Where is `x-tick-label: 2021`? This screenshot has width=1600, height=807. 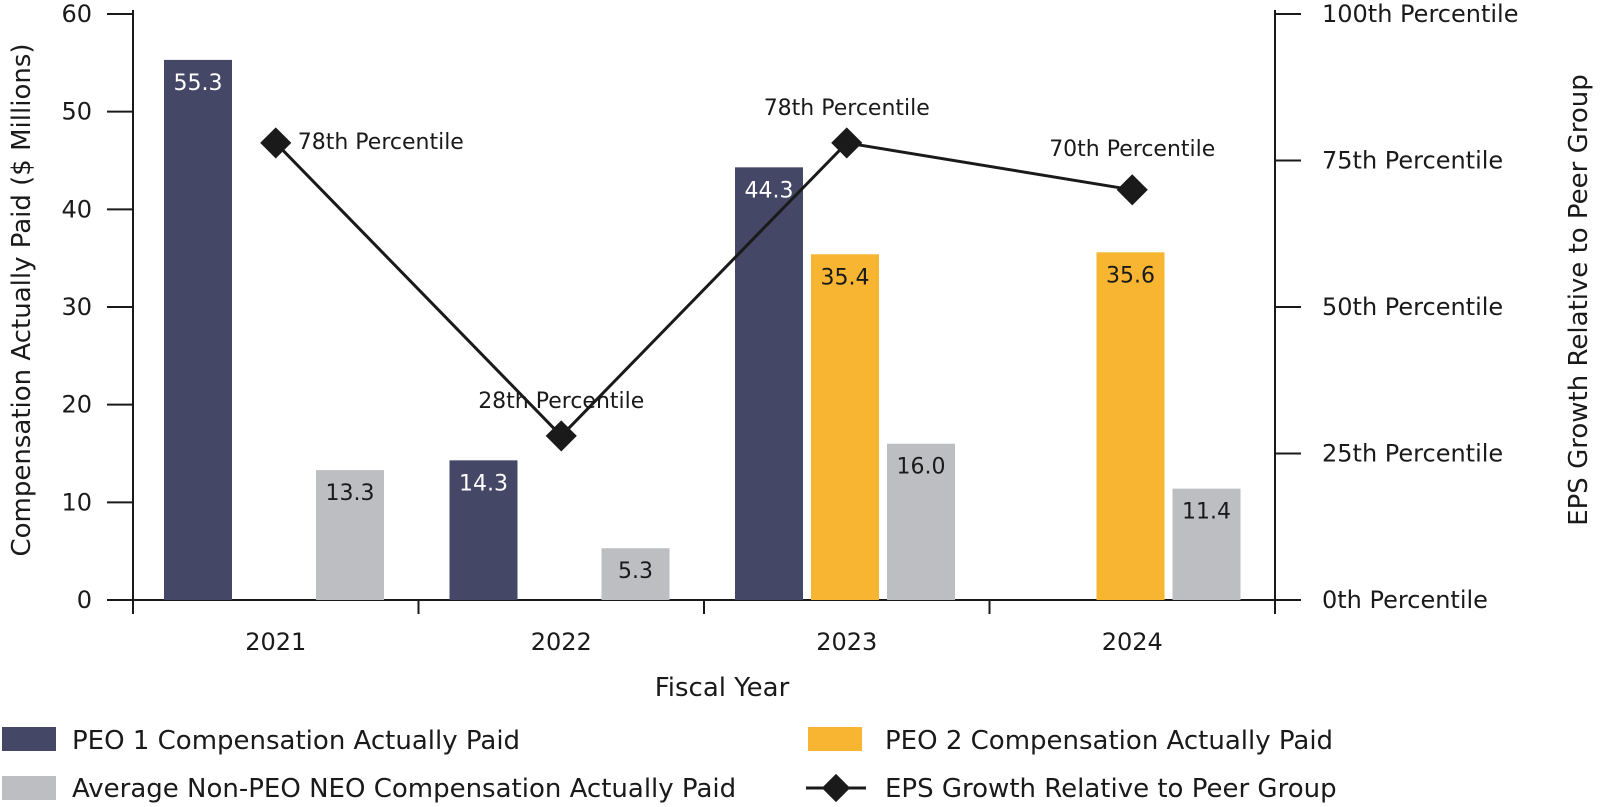
x-tick-label: 2021 is located at coordinates (275, 642).